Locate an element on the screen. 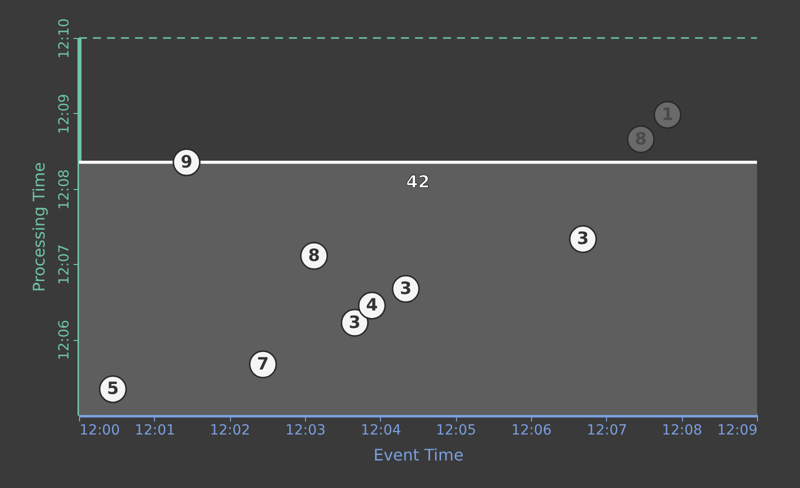 The width and height of the screenshot is (800, 488). x-tick-label: 12:08 is located at coordinates (682, 430).